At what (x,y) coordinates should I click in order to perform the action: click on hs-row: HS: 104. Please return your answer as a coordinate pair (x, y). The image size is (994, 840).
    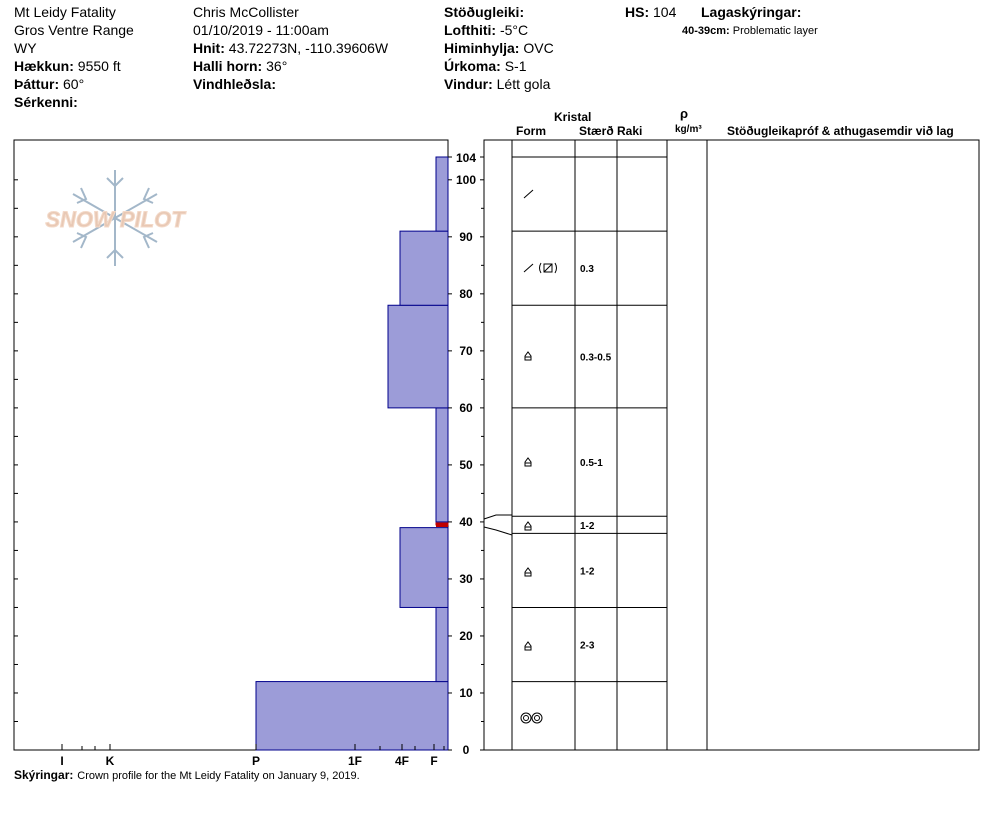
    Looking at the image, I should click on (650, 12).